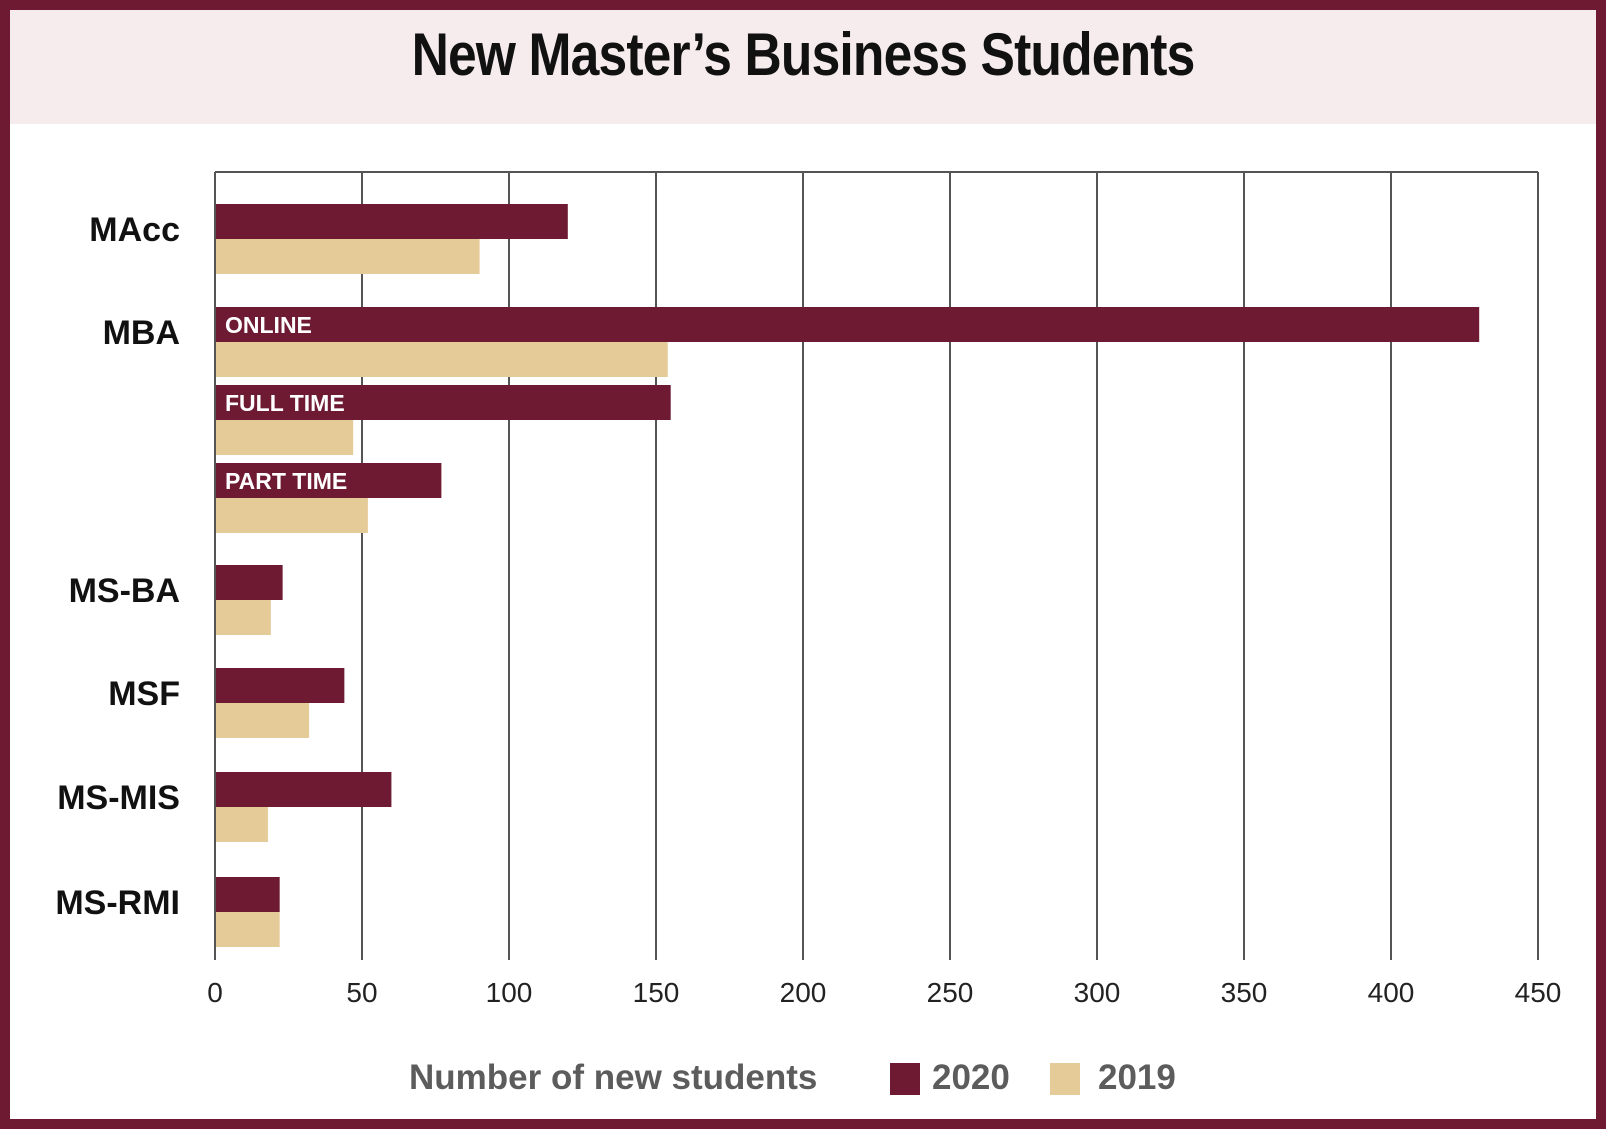 The width and height of the screenshot is (1606, 1129). Describe the element at coordinates (124, 591) in the screenshot. I see `category-label: MS-BA` at that location.